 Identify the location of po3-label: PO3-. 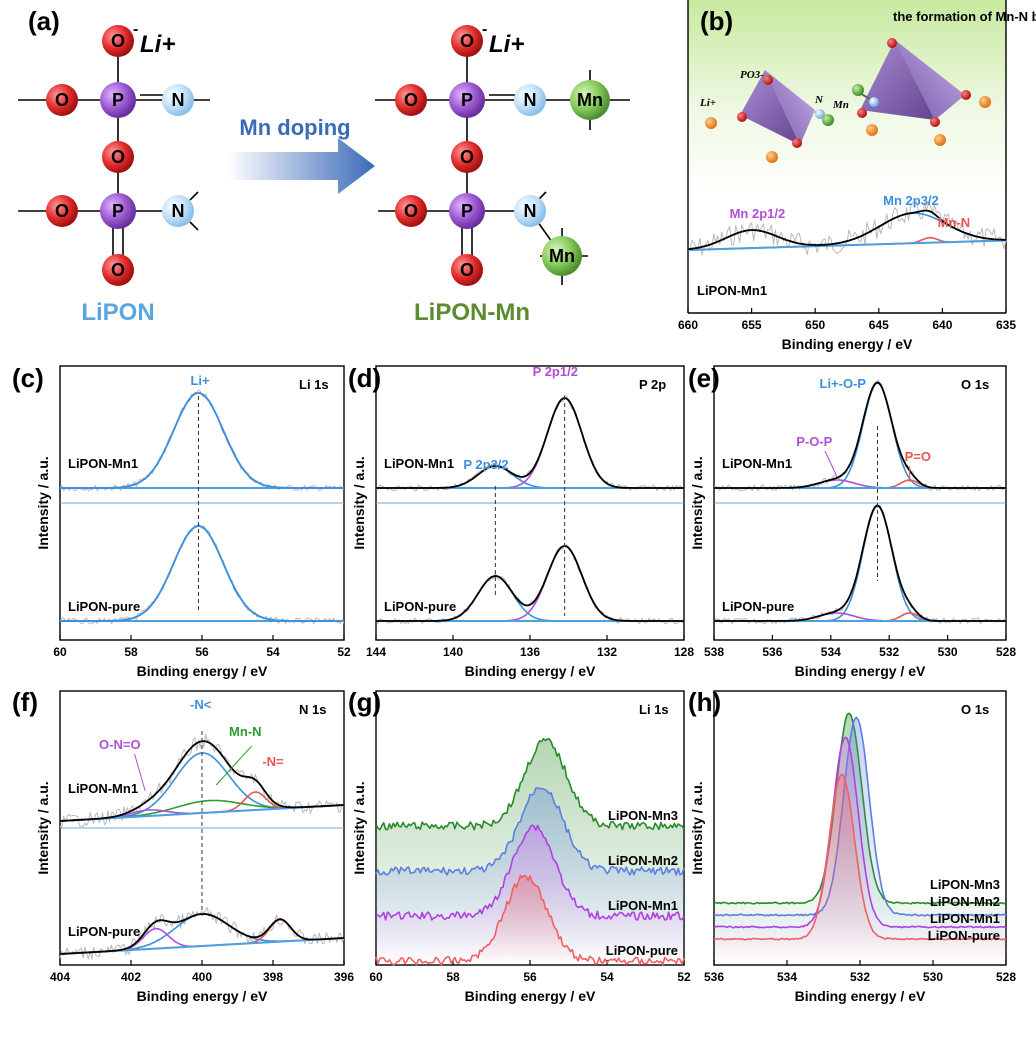
(752, 75).